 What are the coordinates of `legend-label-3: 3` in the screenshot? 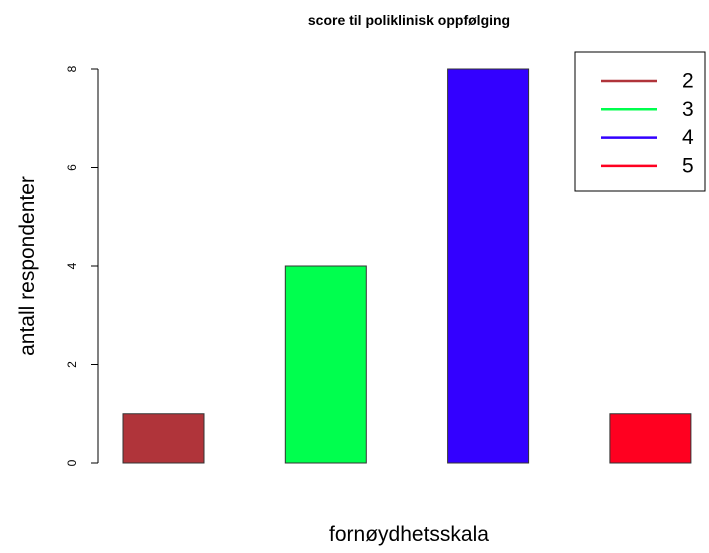 It's located at (688, 109).